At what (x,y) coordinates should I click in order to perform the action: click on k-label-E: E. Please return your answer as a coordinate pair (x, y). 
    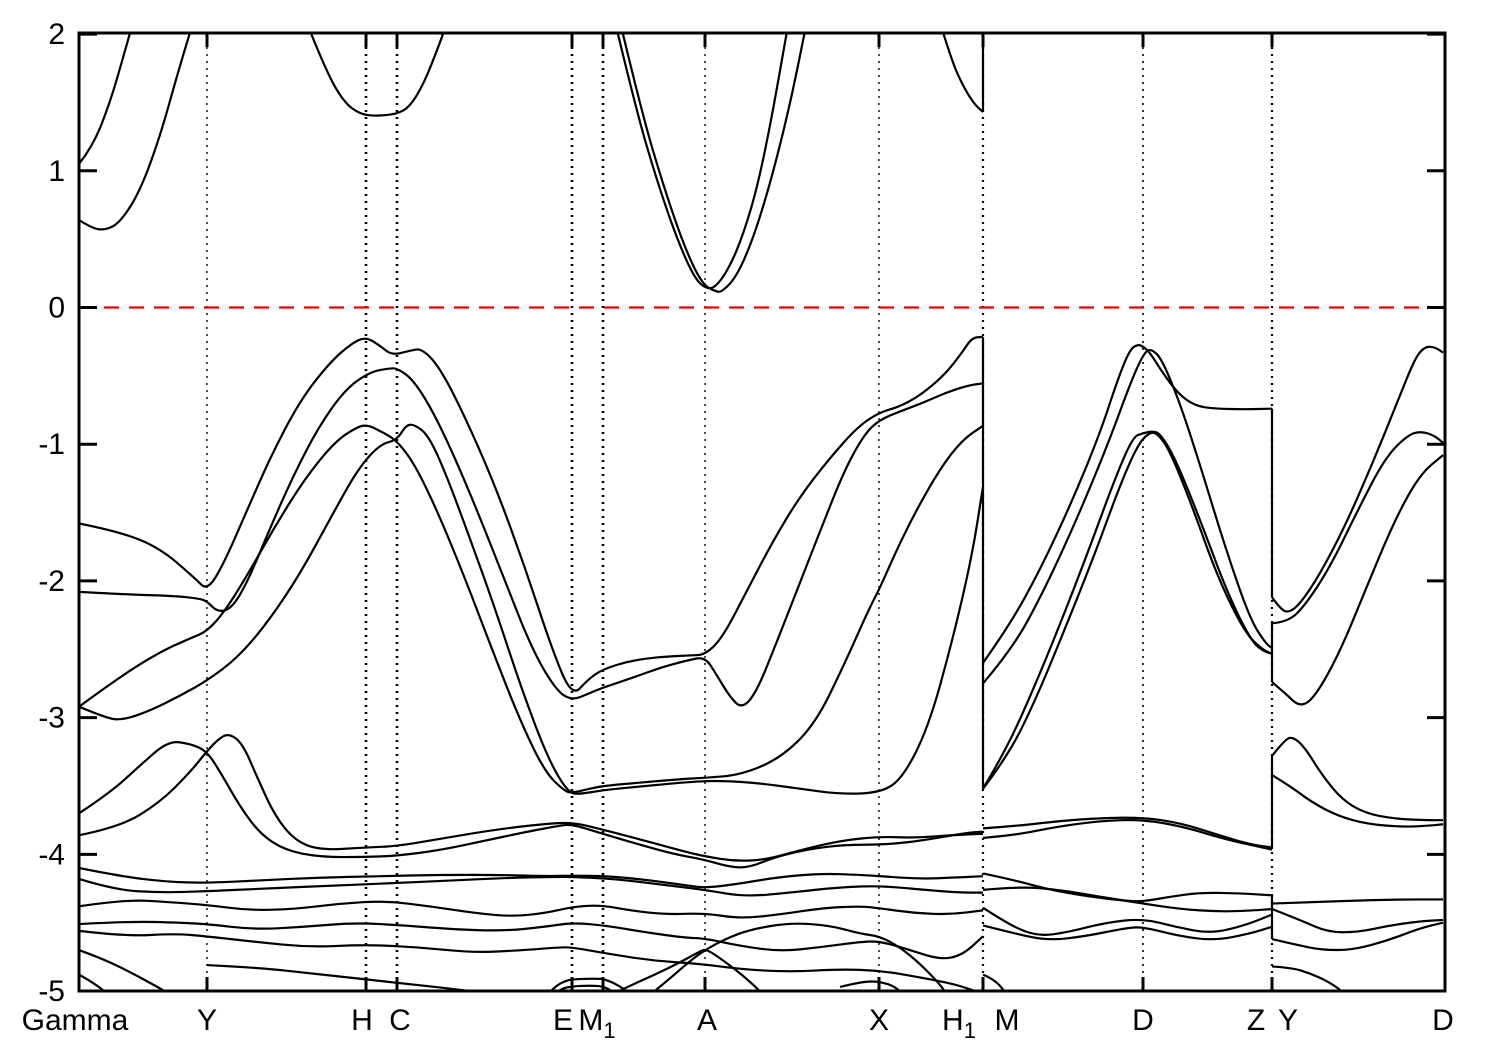
    Looking at the image, I should click on (563, 1020).